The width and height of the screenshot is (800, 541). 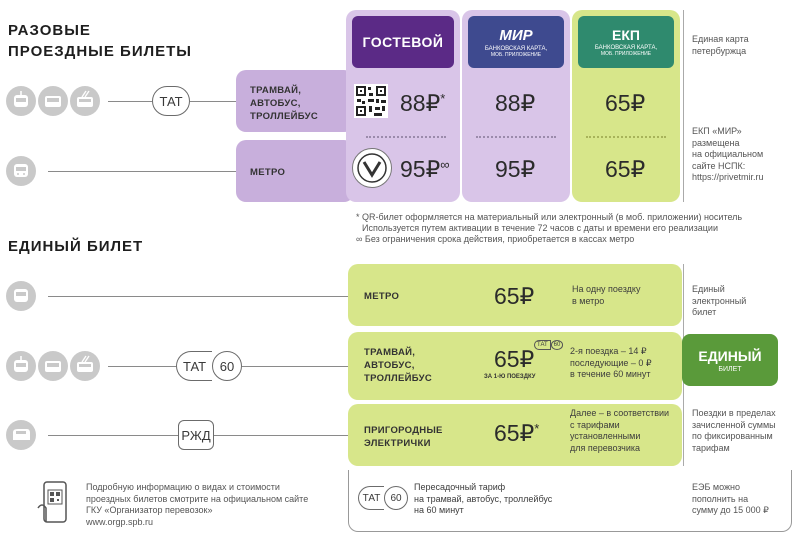 I want to click on phone-qr-icon, so click(x=56, y=503).